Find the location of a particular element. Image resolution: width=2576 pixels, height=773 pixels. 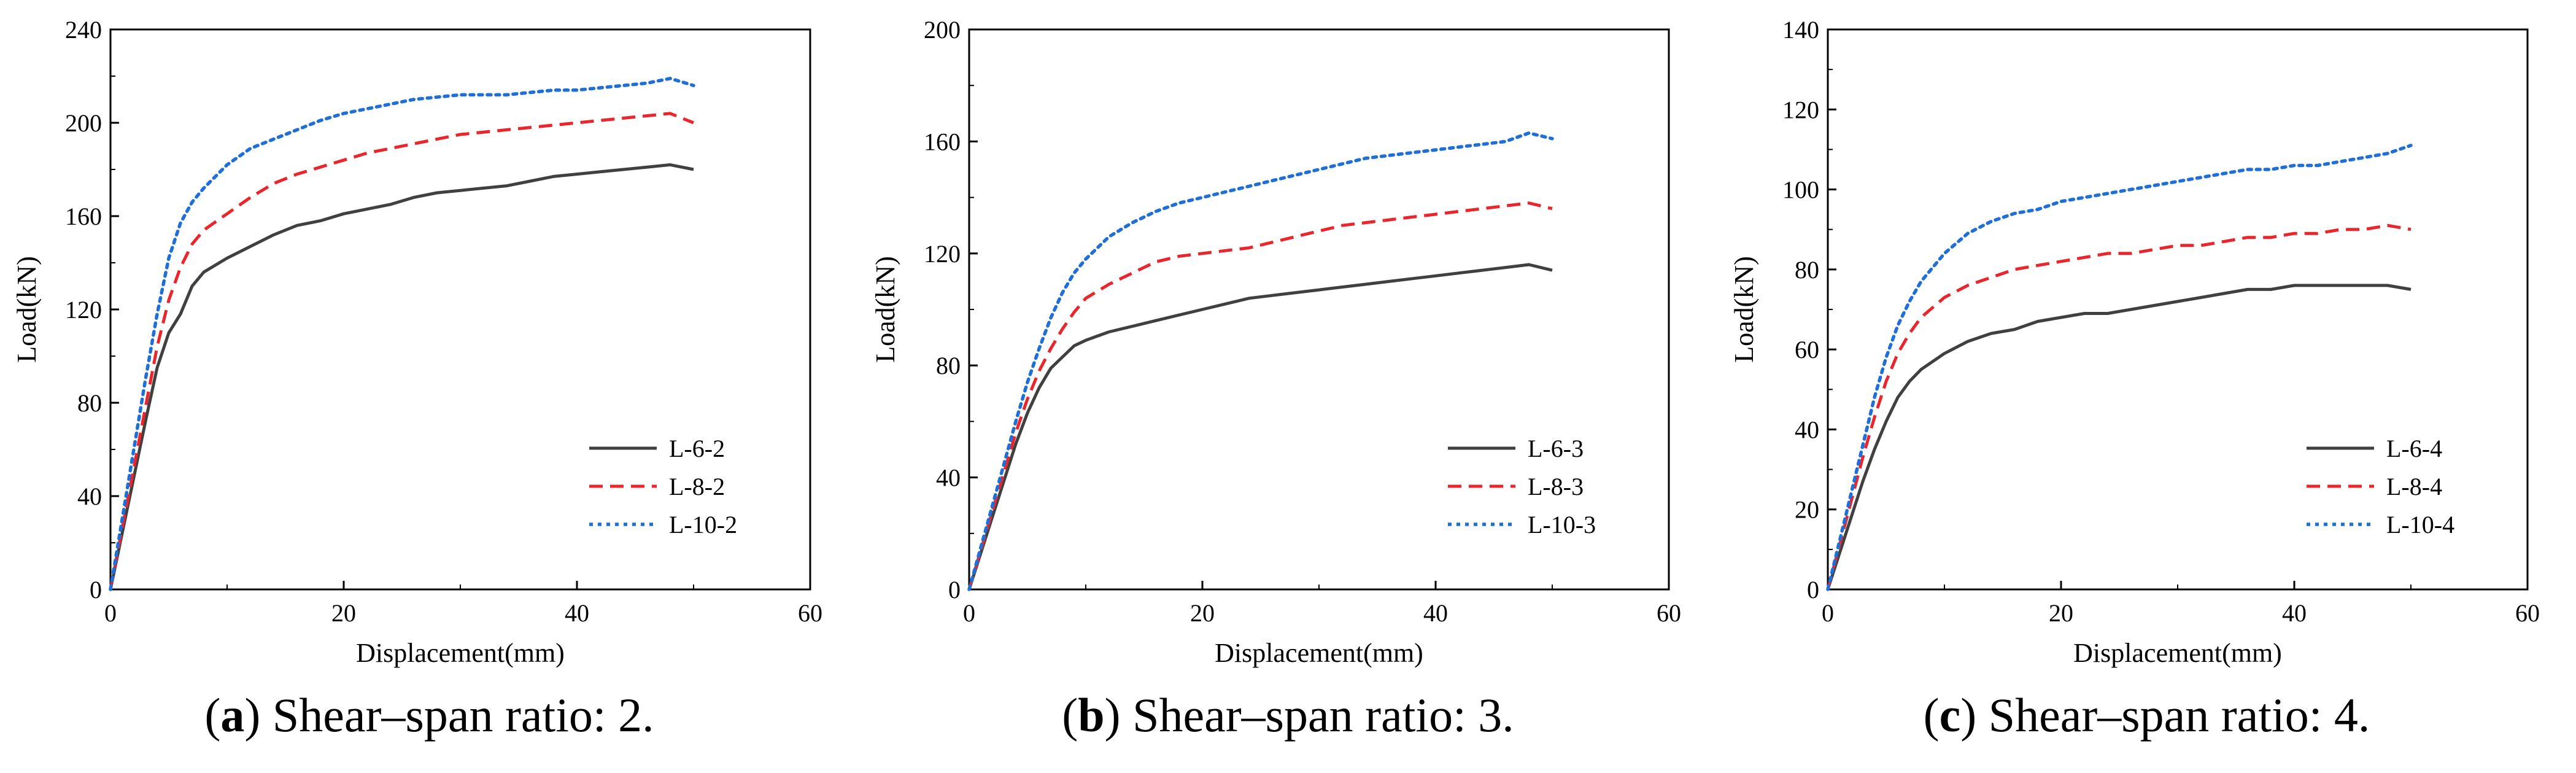

caption-b: (b) Shear–span ratio: 3. is located at coordinates (1288, 715).